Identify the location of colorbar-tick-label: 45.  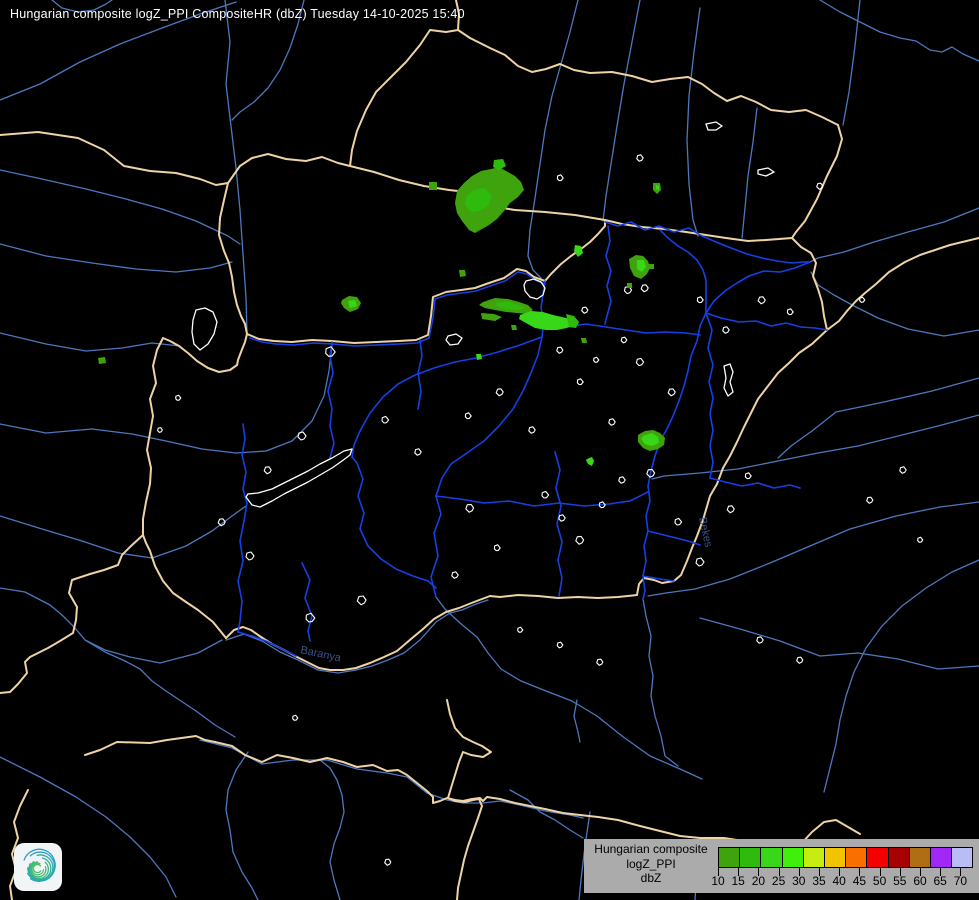
(859, 881).